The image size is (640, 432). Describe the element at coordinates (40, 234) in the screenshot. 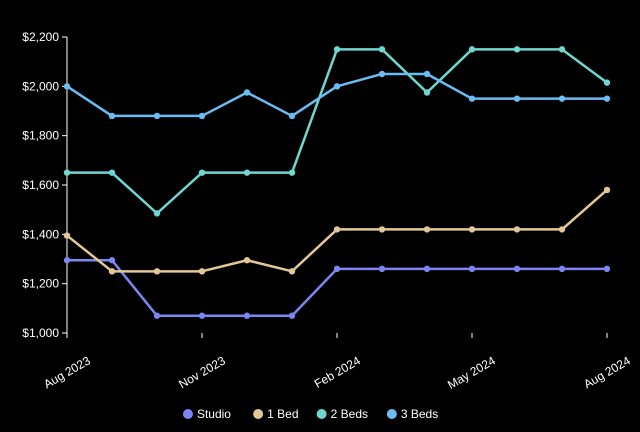

I see `y-tick-label: $1,400` at that location.